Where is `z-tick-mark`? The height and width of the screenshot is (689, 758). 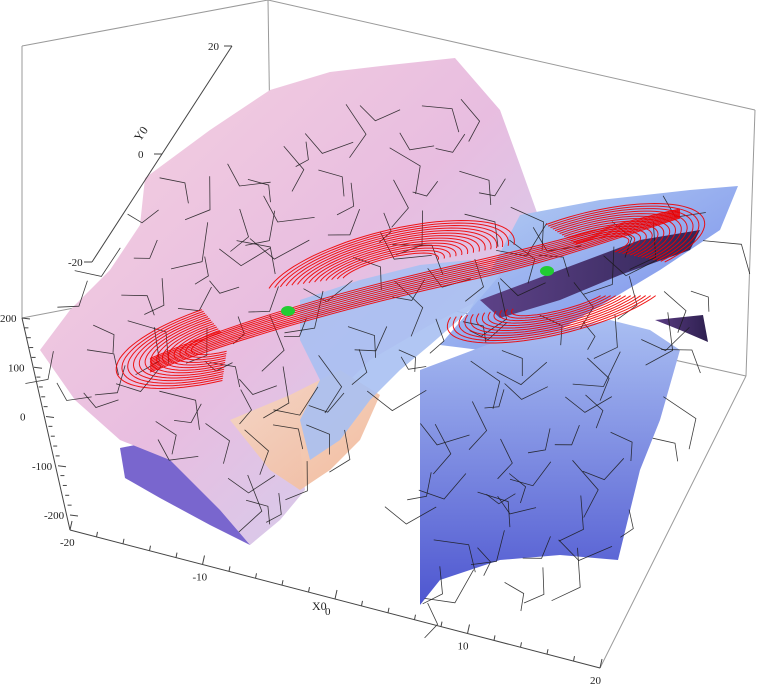 z-tick-mark is located at coordinates (26, 318).